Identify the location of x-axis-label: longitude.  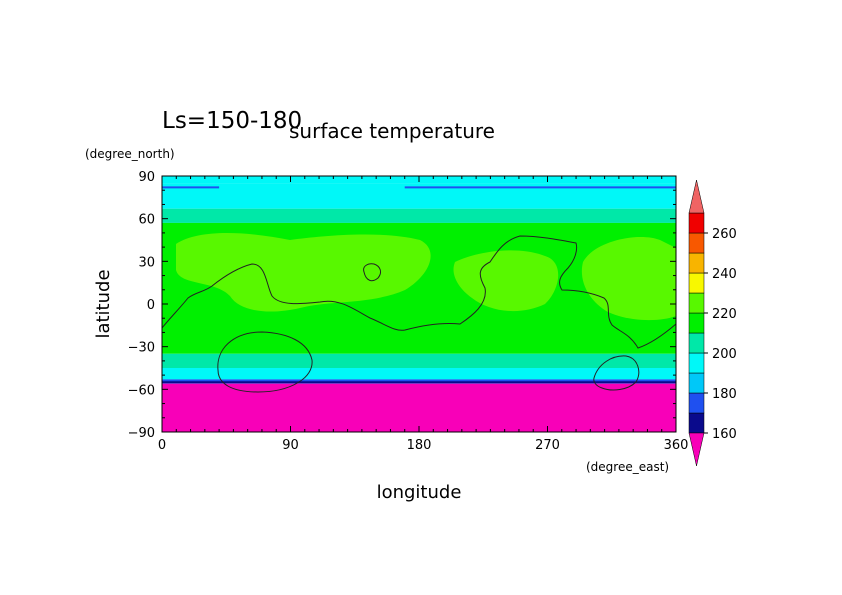
(419, 492).